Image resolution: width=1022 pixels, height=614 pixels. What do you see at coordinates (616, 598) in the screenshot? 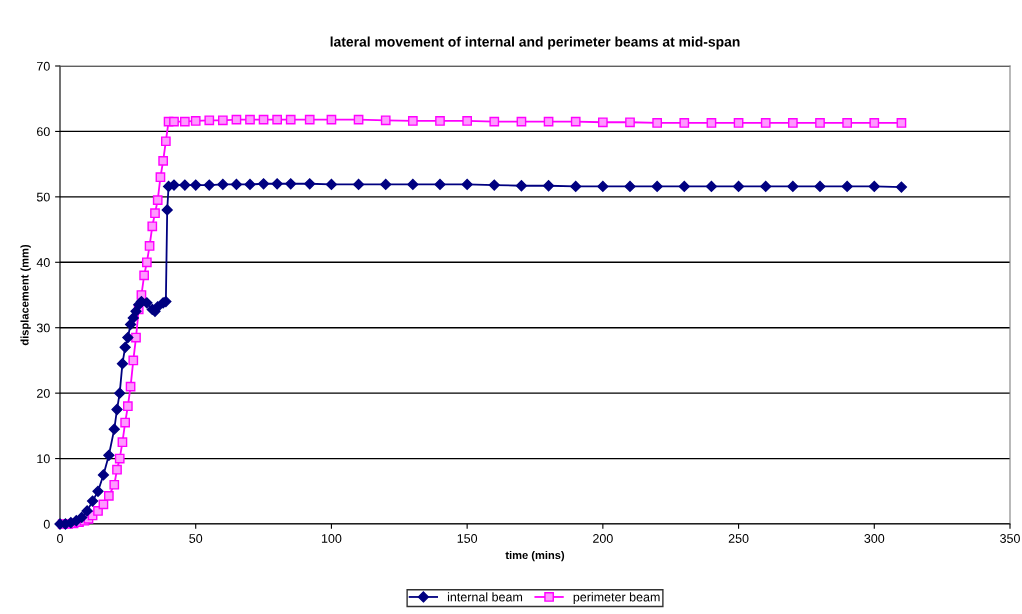
I see `legend-label: perimeter beam` at bounding box center [616, 598].